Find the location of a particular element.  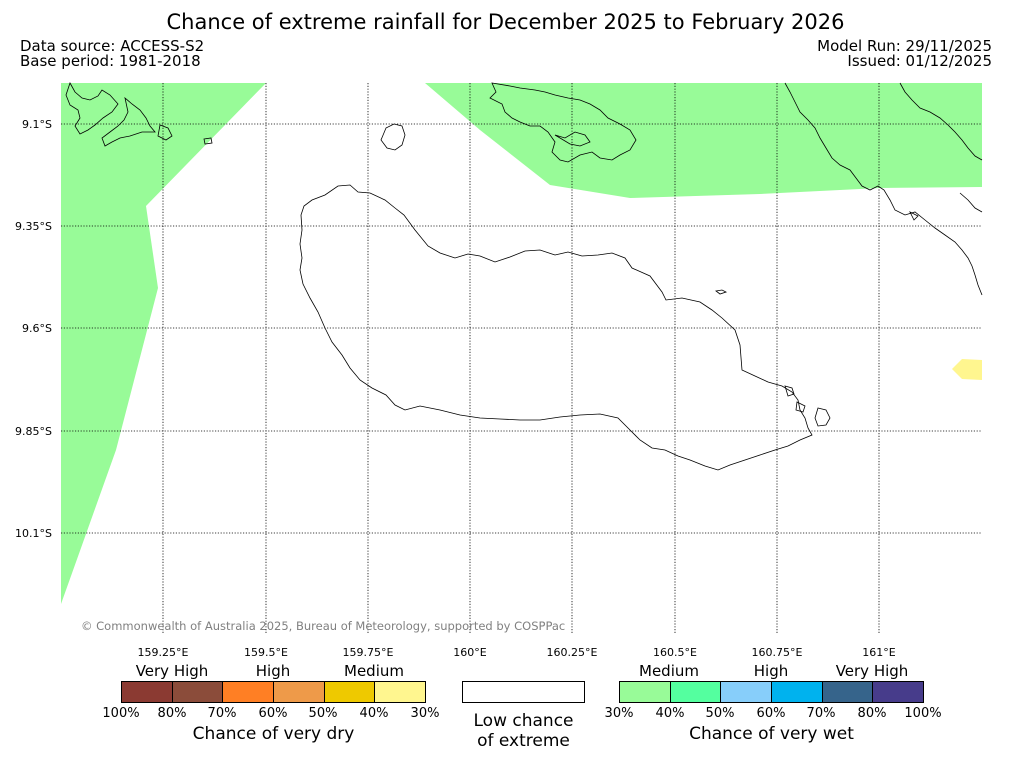

lon-label: 160°E is located at coordinates (470, 652).